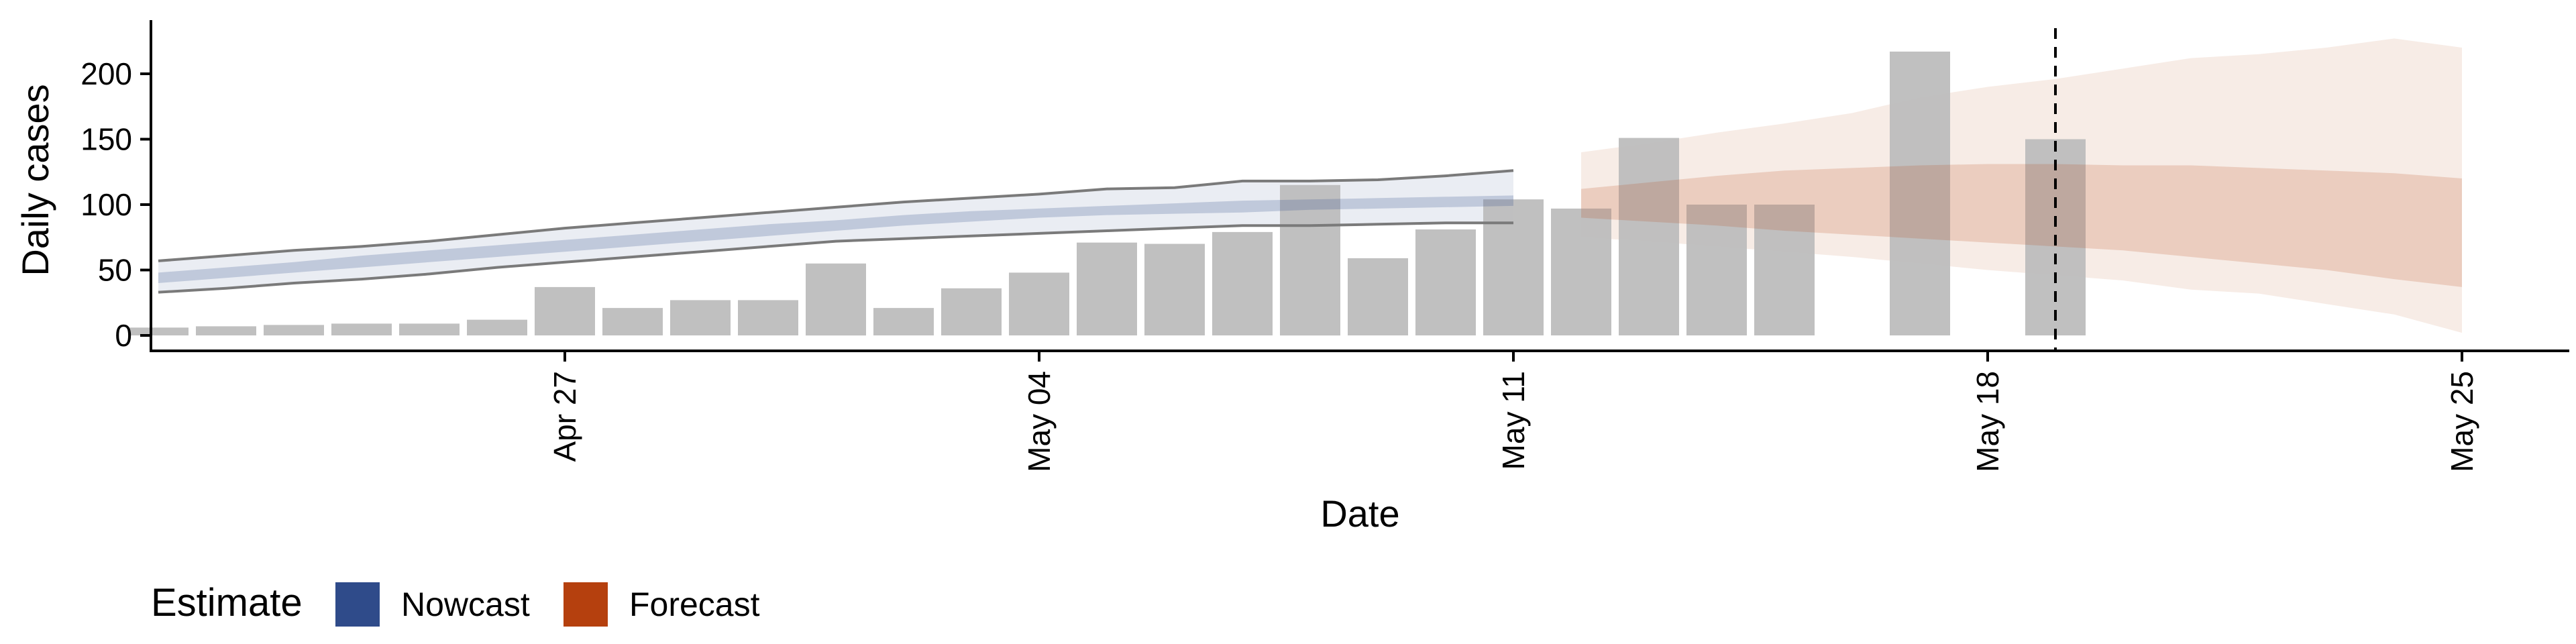 The image size is (2576, 644). I want to click on y-tick-label: 0, so click(123, 335).